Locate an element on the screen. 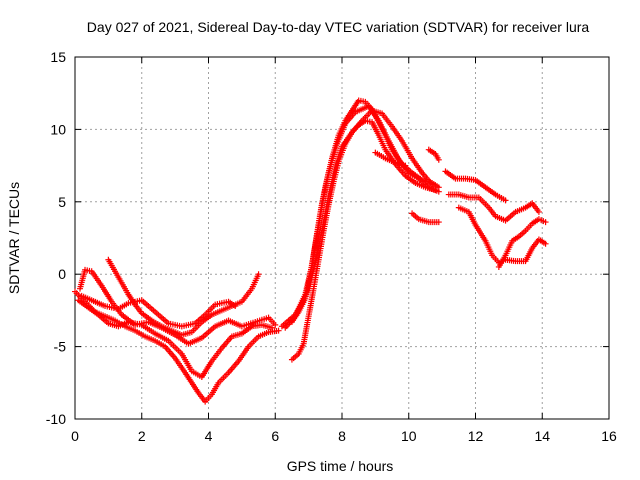 The height and width of the screenshot is (480, 640). x-tick-label: 0 is located at coordinates (75, 436).